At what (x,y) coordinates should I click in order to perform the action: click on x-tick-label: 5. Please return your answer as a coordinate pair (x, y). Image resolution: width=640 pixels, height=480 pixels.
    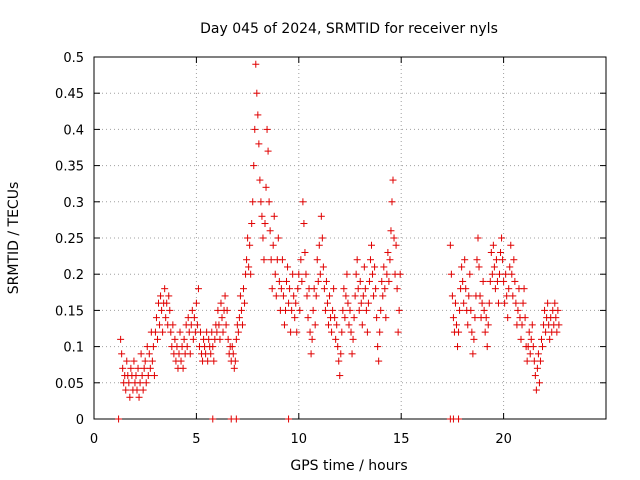
    Looking at the image, I should click on (196, 439).